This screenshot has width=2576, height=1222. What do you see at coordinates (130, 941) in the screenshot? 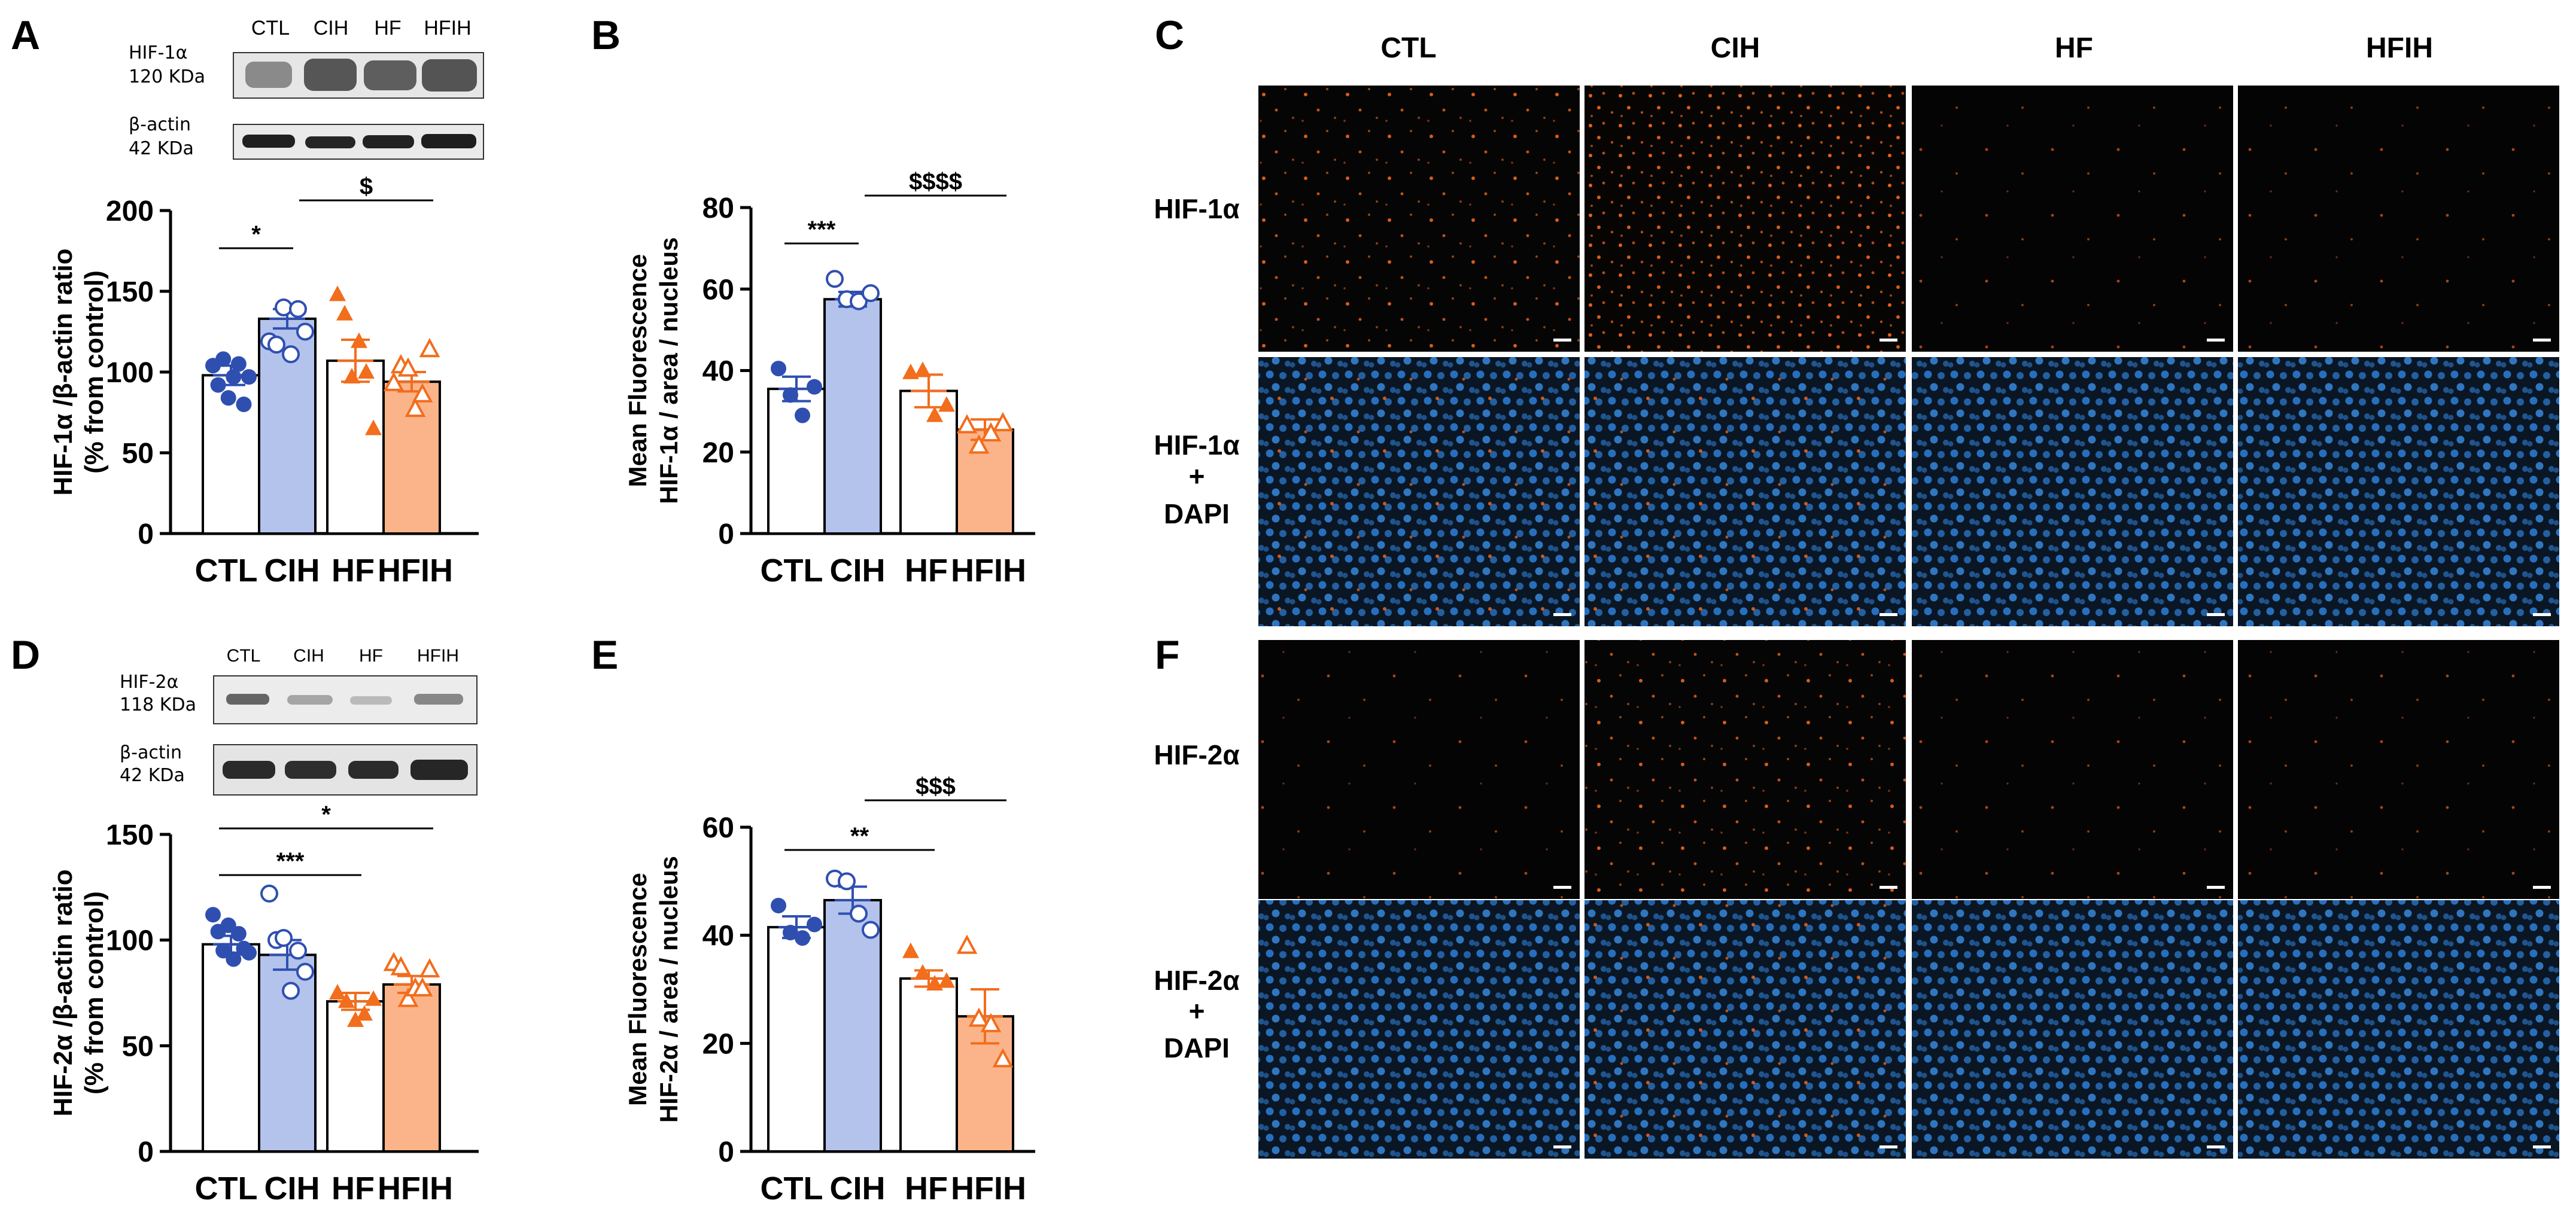
I see `y-tick-label: 100` at bounding box center [130, 941].